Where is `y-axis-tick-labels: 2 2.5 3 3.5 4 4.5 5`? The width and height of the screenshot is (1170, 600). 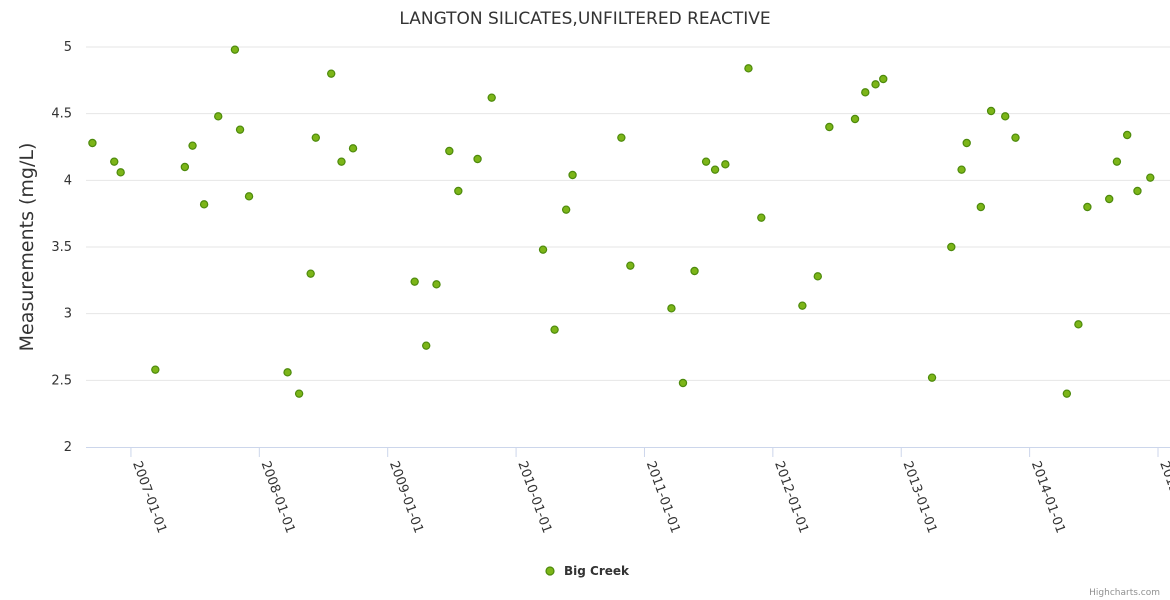 y-axis-tick-labels: 2 2.5 3 3.5 4 4.5 5 is located at coordinates (61, 247).